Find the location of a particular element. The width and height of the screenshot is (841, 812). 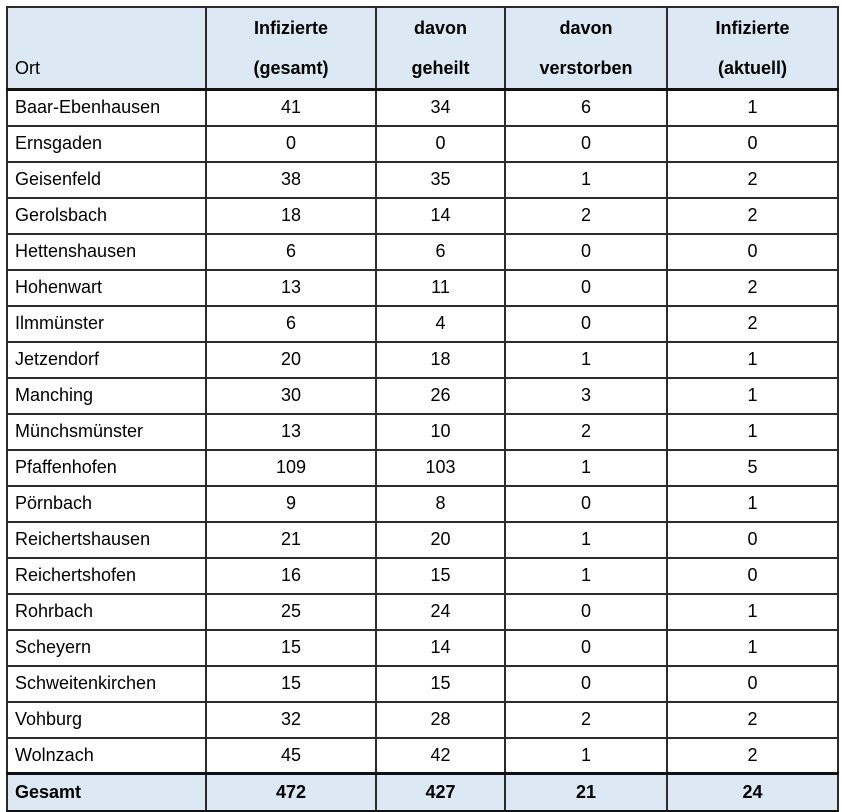

ort-cell: Pfaffenhofen is located at coordinates (106, 467).